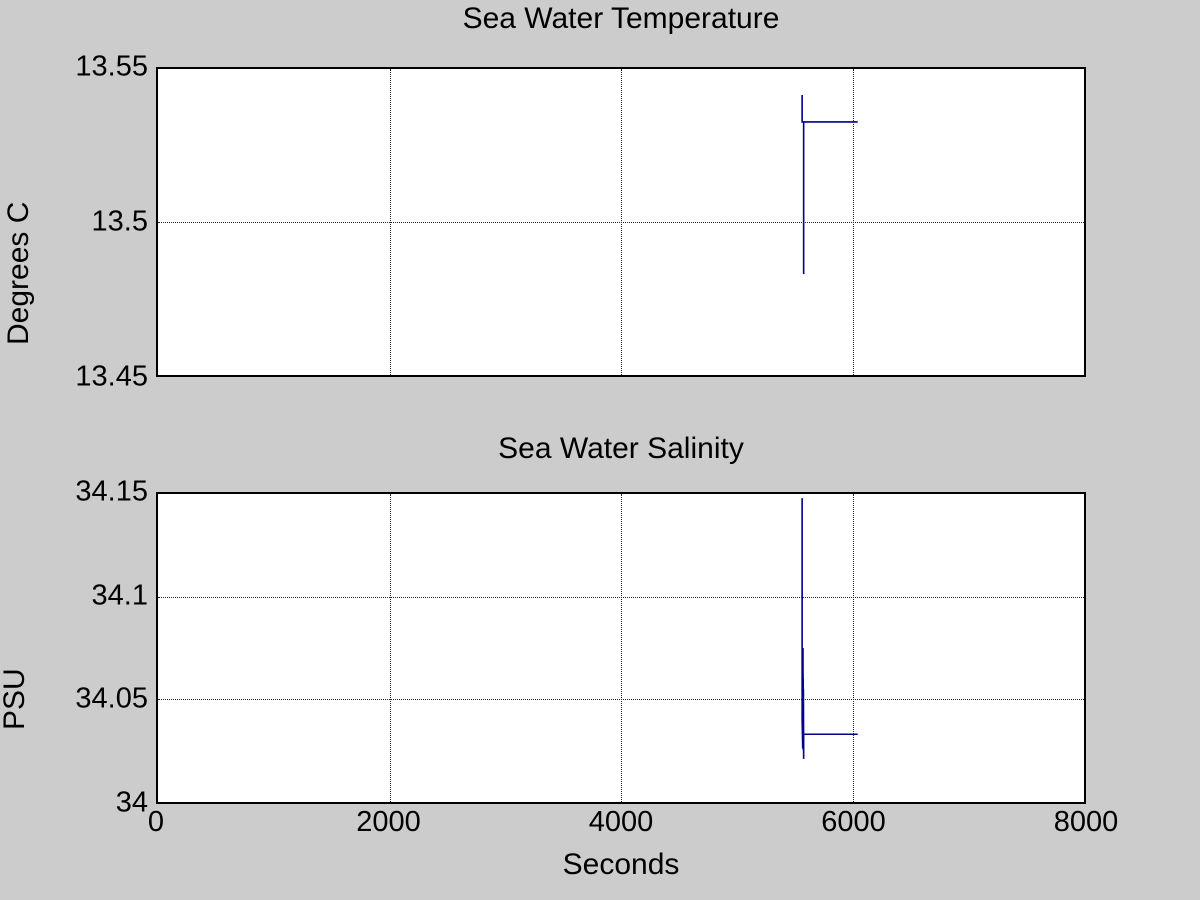 The image size is (1200, 900). Describe the element at coordinates (621, 822) in the screenshot. I see `xtick-2: 4000` at that location.